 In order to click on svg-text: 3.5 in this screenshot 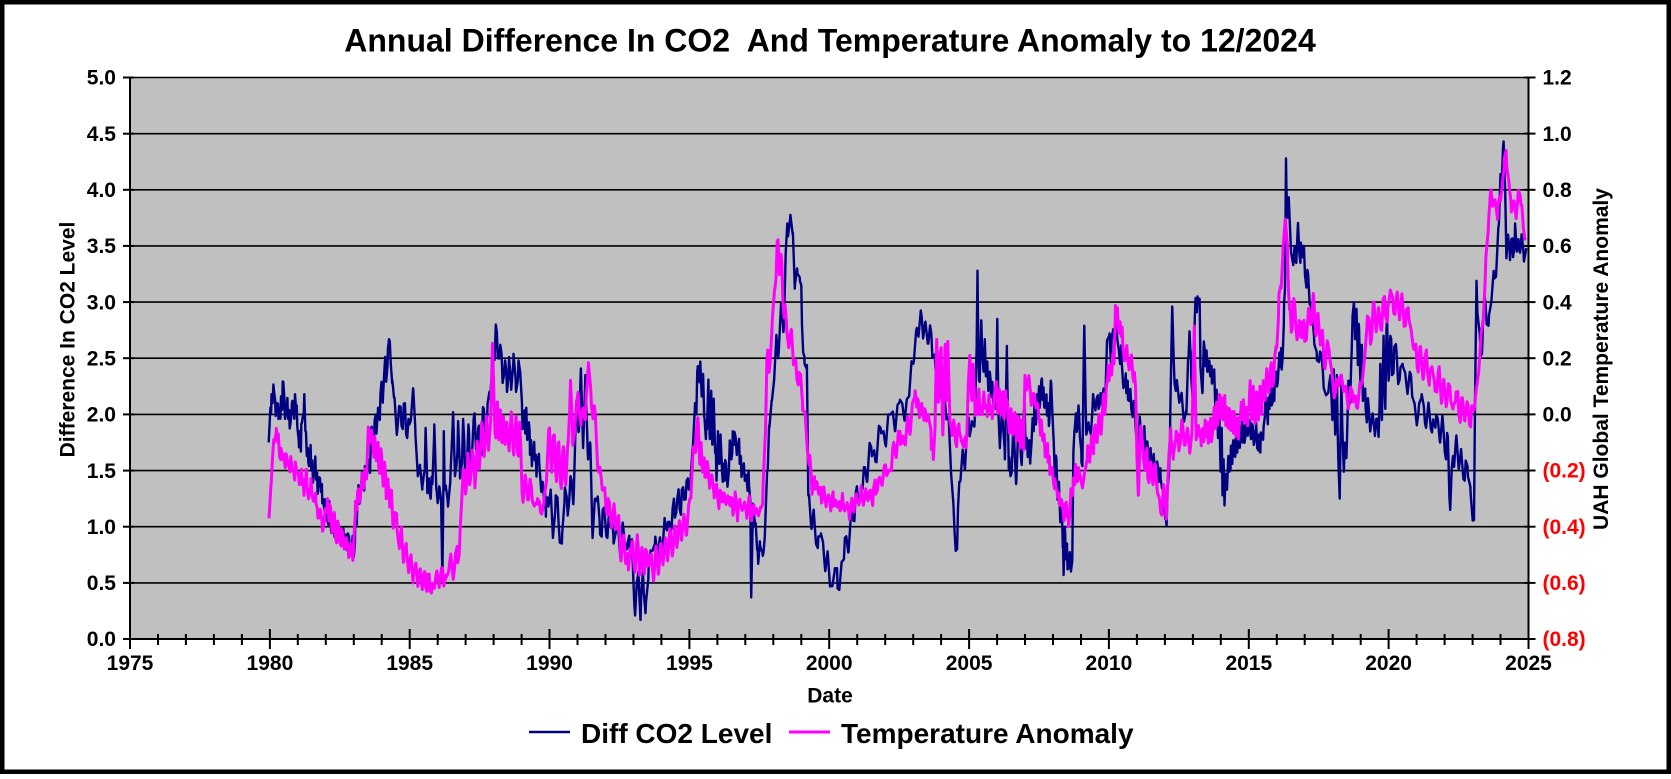, I will do `click(102, 246)`.